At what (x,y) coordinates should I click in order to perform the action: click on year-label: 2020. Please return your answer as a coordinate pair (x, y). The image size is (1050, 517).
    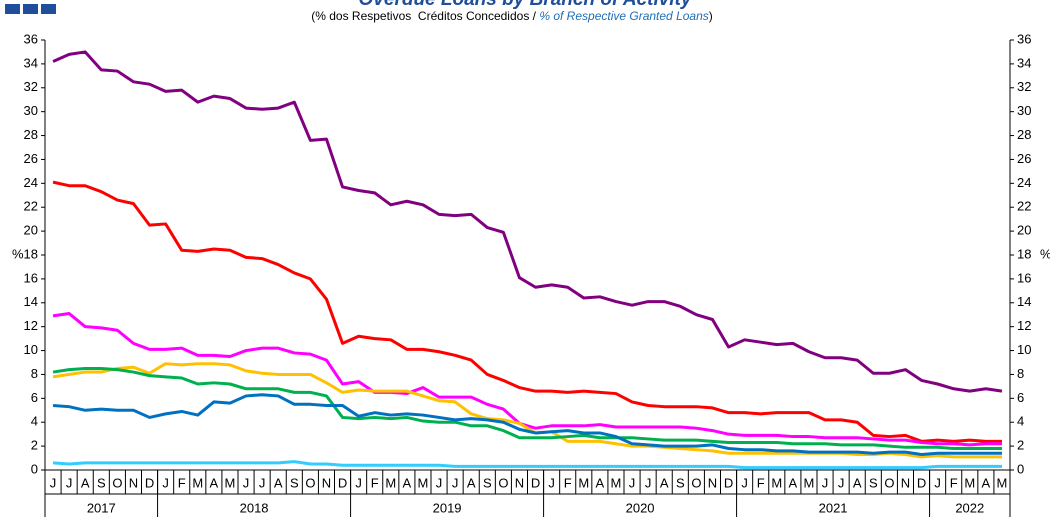
    Looking at the image, I should click on (640, 507).